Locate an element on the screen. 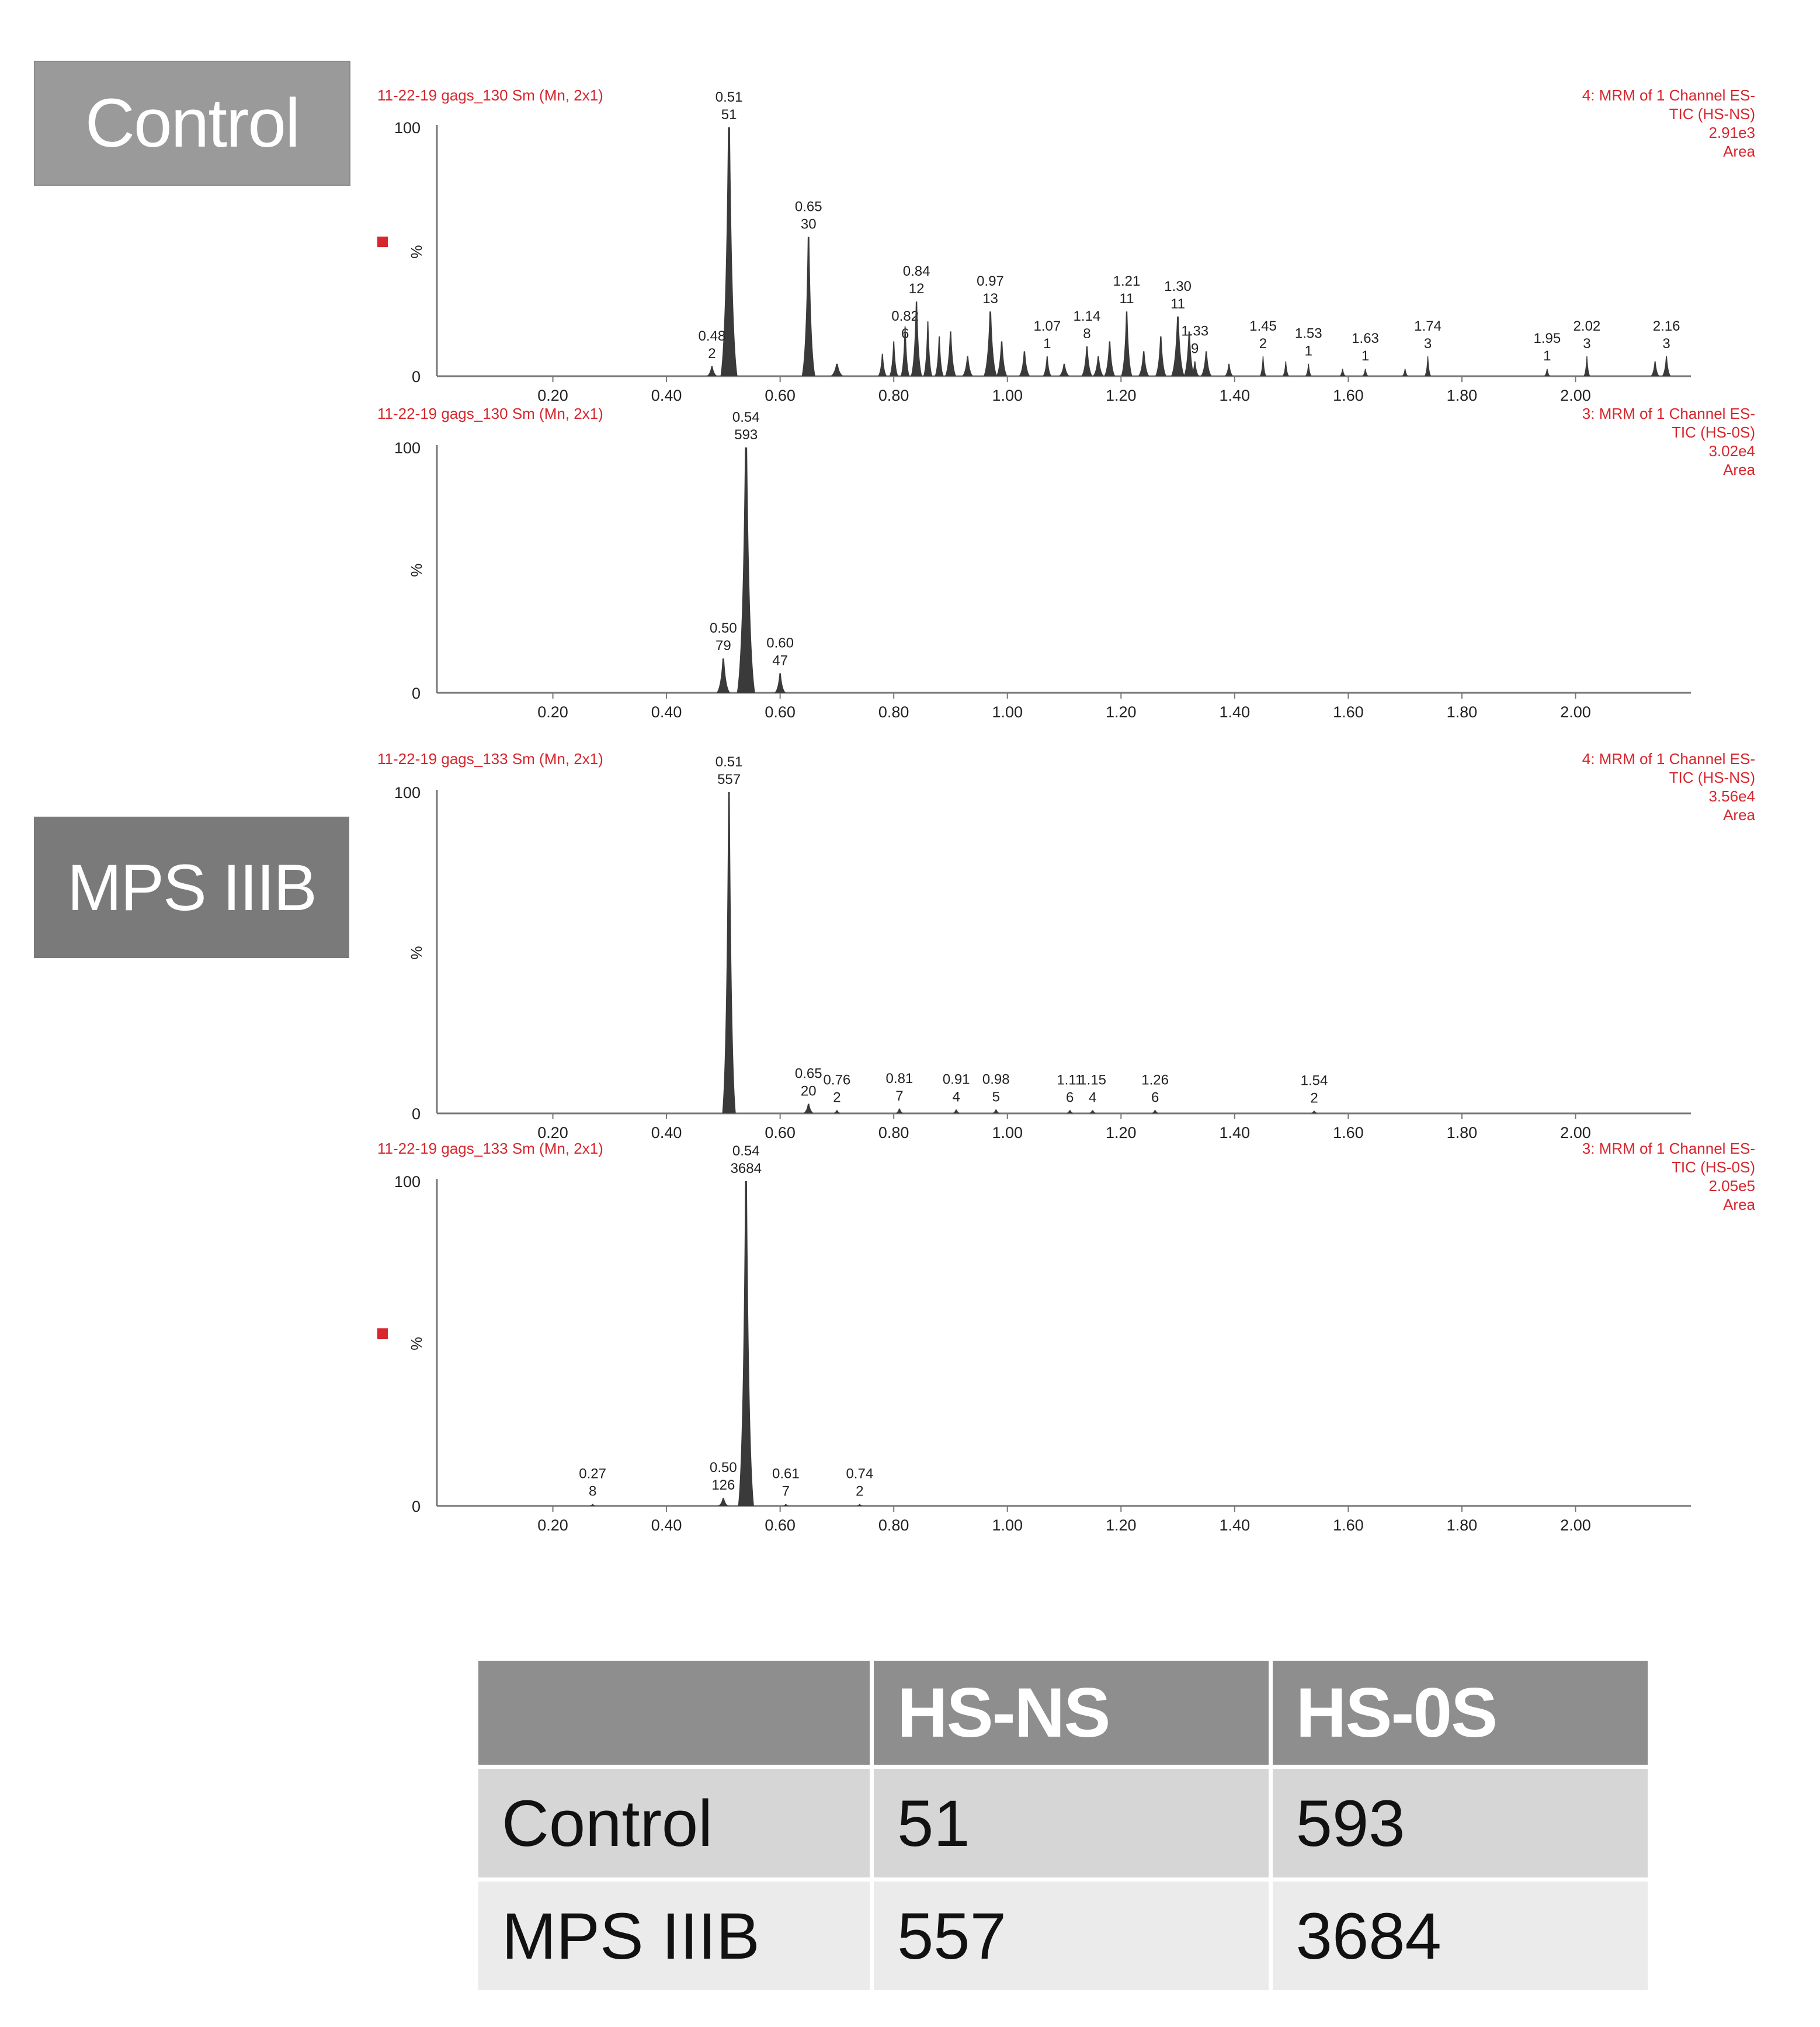 This screenshot has height=2027, width=1820. y-tick-label: 0 is located at coordinates (416, 694).